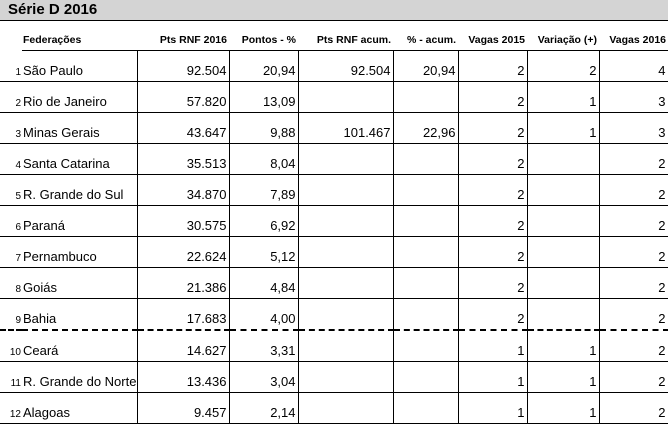 Image resolution: width=668 pixels, height=424 pixels. What do you see at coordinates (346, 66) in the screenshot?
I see `pts-acum-cell: 92.504` at bounding box center [346, 66].